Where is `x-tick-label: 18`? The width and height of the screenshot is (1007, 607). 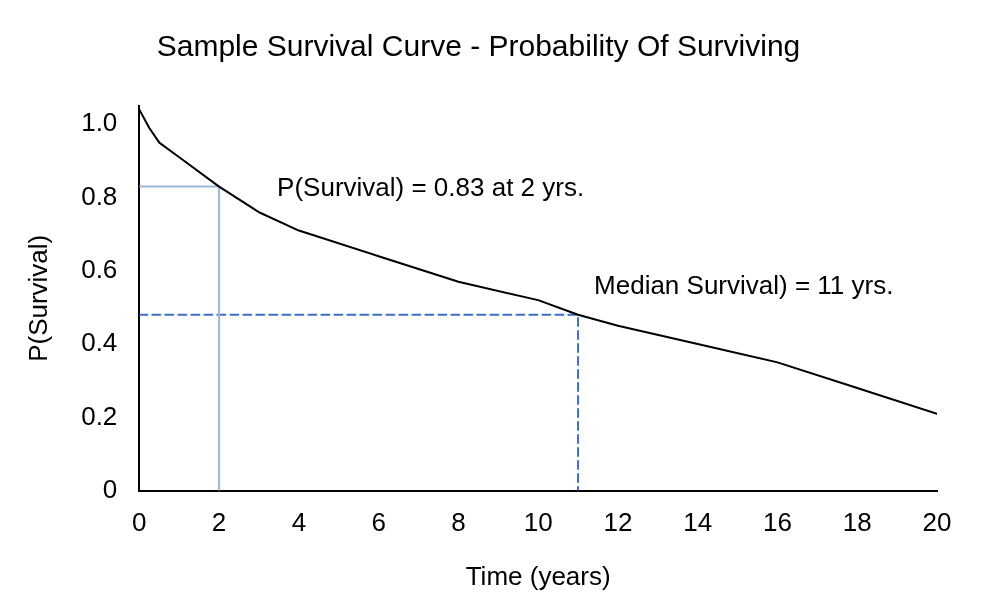 x-tick-label: 18 is located at coordinates (857, 522).